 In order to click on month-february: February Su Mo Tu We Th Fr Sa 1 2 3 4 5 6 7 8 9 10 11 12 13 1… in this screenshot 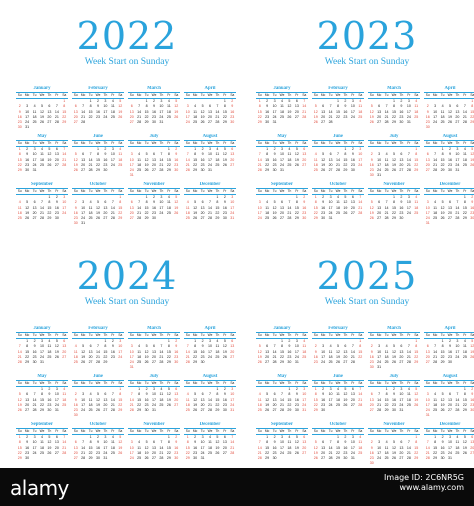, I will do `click(98, 348)`.